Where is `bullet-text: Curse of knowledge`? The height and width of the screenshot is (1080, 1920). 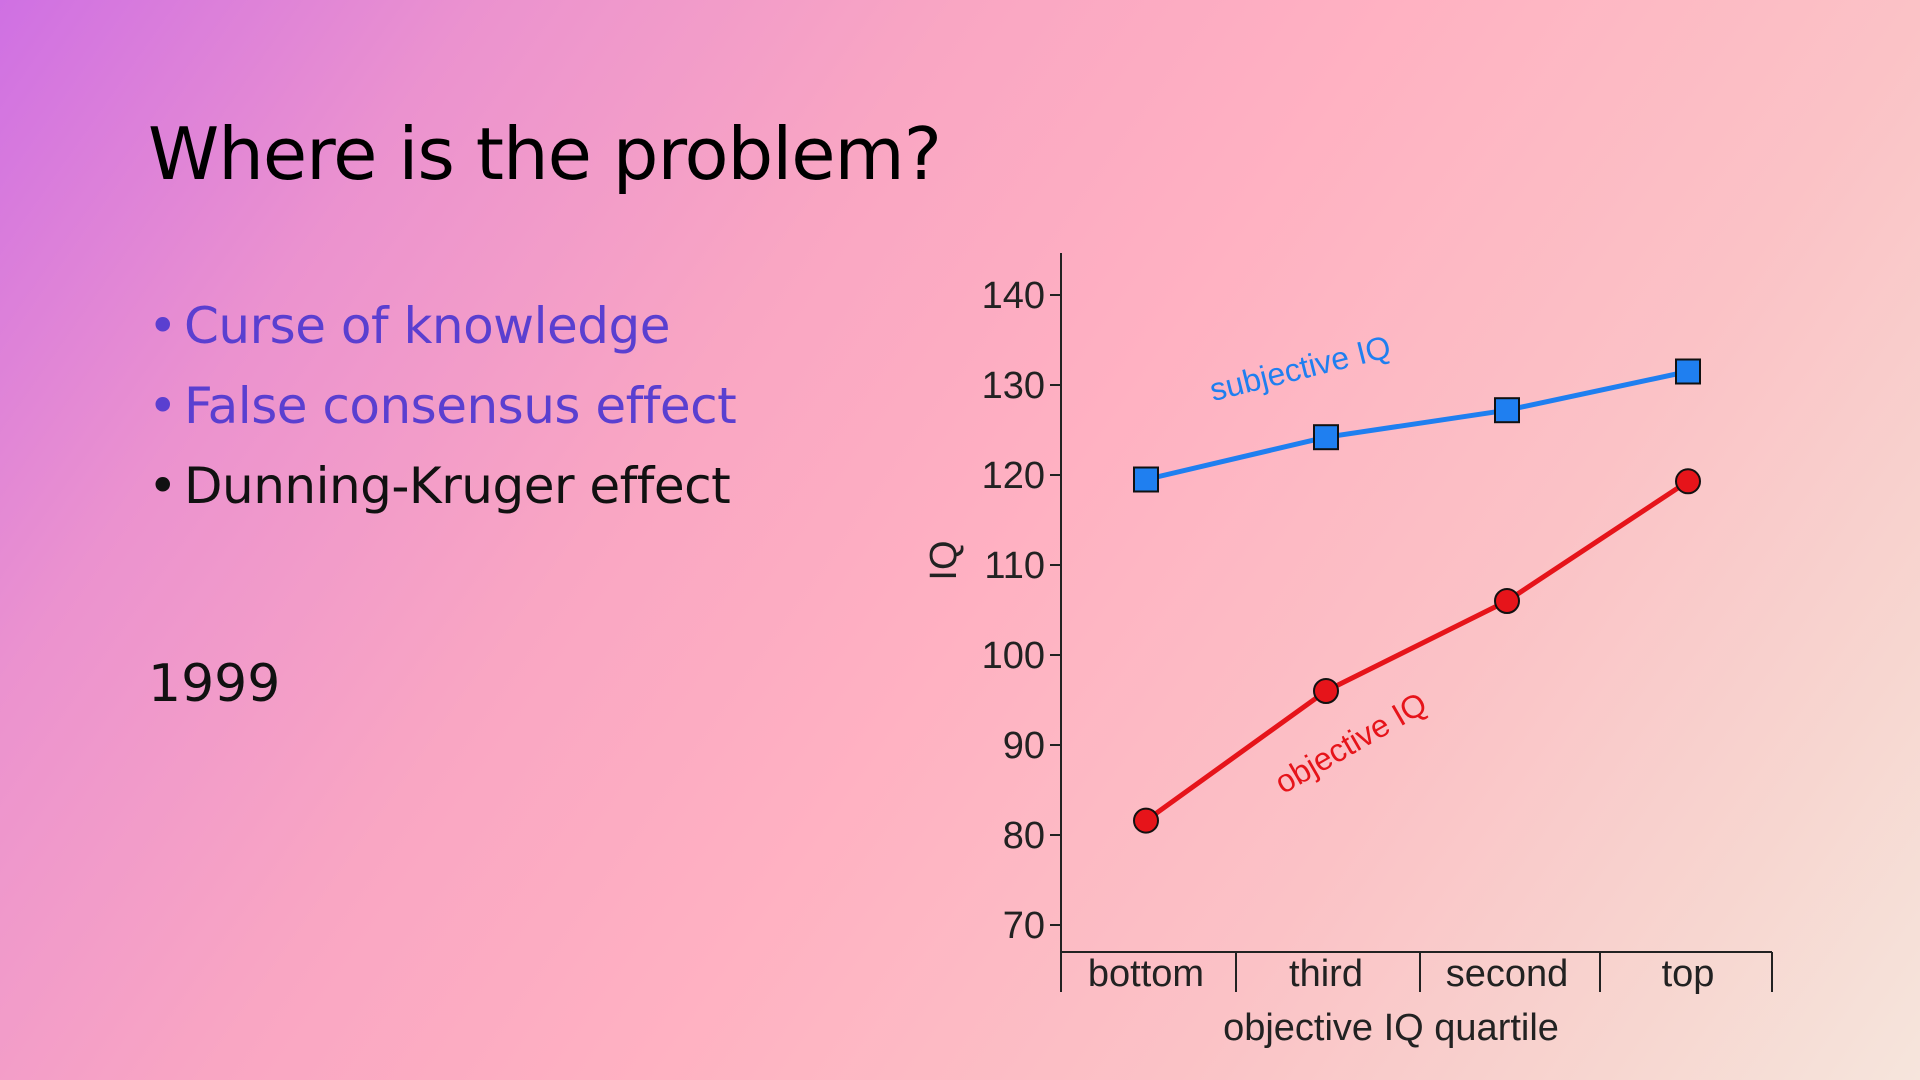 bullet-text: Curse of knowledge is located at coordinates (427, 326).